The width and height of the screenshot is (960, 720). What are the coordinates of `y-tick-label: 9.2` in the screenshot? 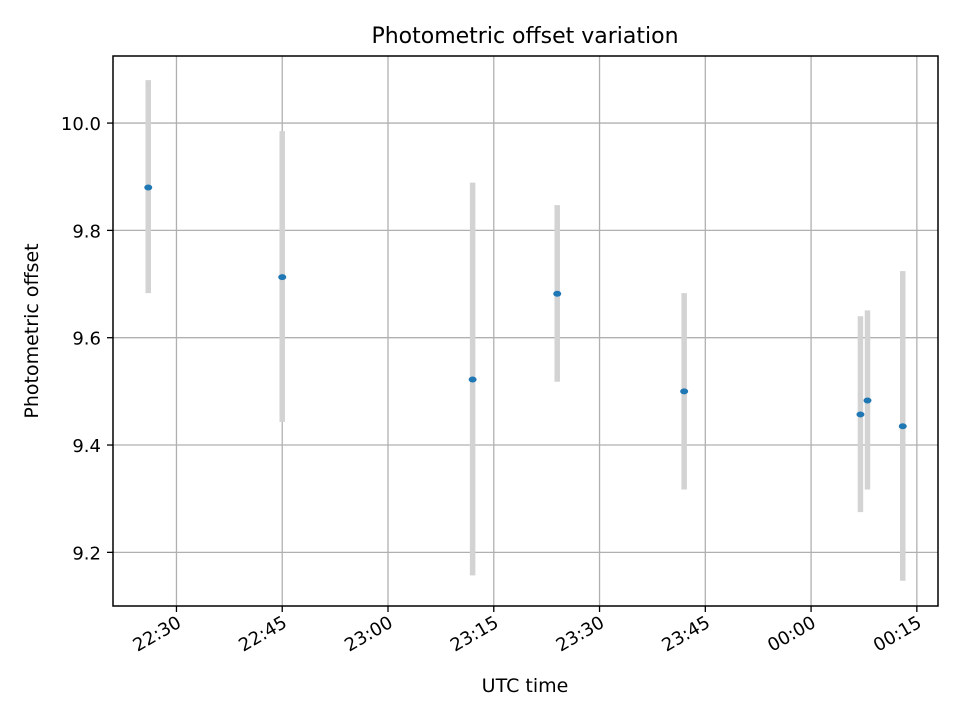 It's located at (86, 553).